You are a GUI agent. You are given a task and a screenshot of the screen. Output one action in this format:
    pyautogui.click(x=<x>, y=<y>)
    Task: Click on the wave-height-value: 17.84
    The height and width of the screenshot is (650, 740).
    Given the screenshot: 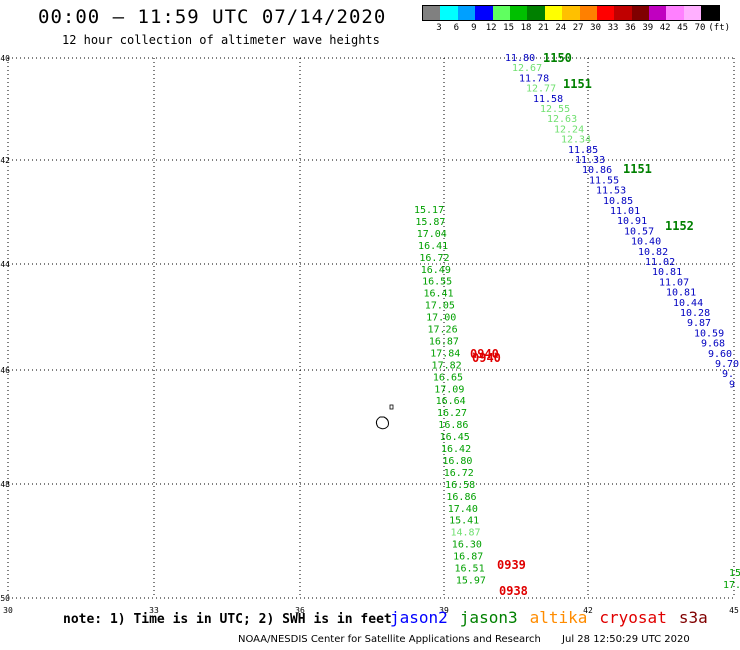 What is the action you would take?
    pyautogui.click(x=445, y=353)
    